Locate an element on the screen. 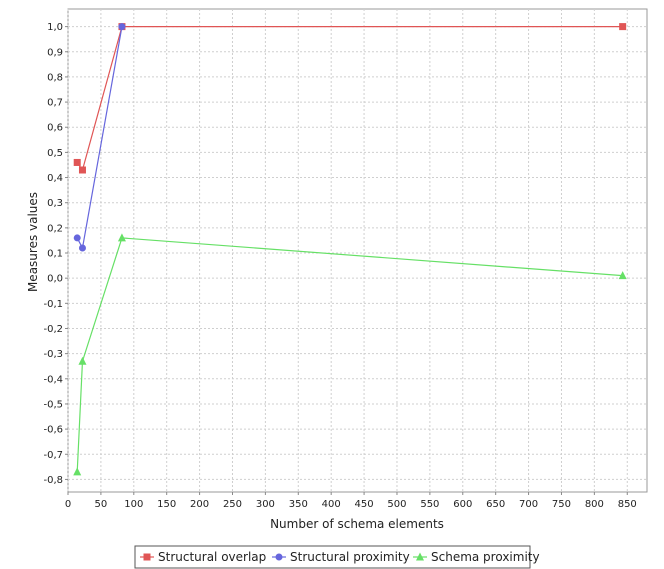 The width and height of the screenshot is (664, 569). y-tick-label: 0,4 is located at coordinates (55, 178).